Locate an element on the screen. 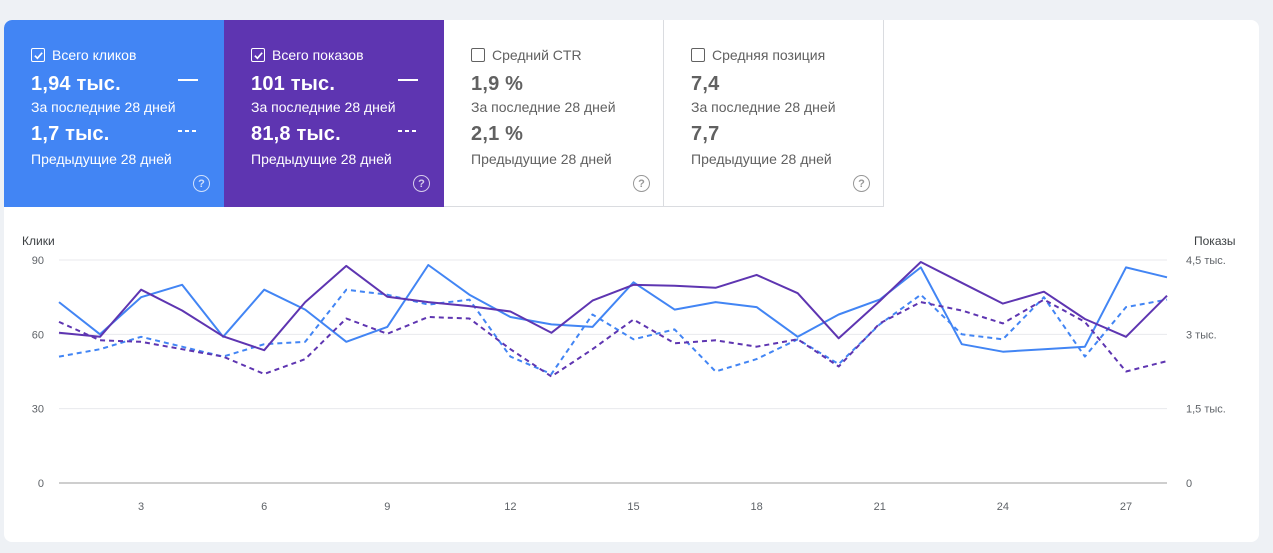 Image resolution: width=1273 pixels, height=553 pixels. previous-value: 7,7 is located at coordinates (705, 134).